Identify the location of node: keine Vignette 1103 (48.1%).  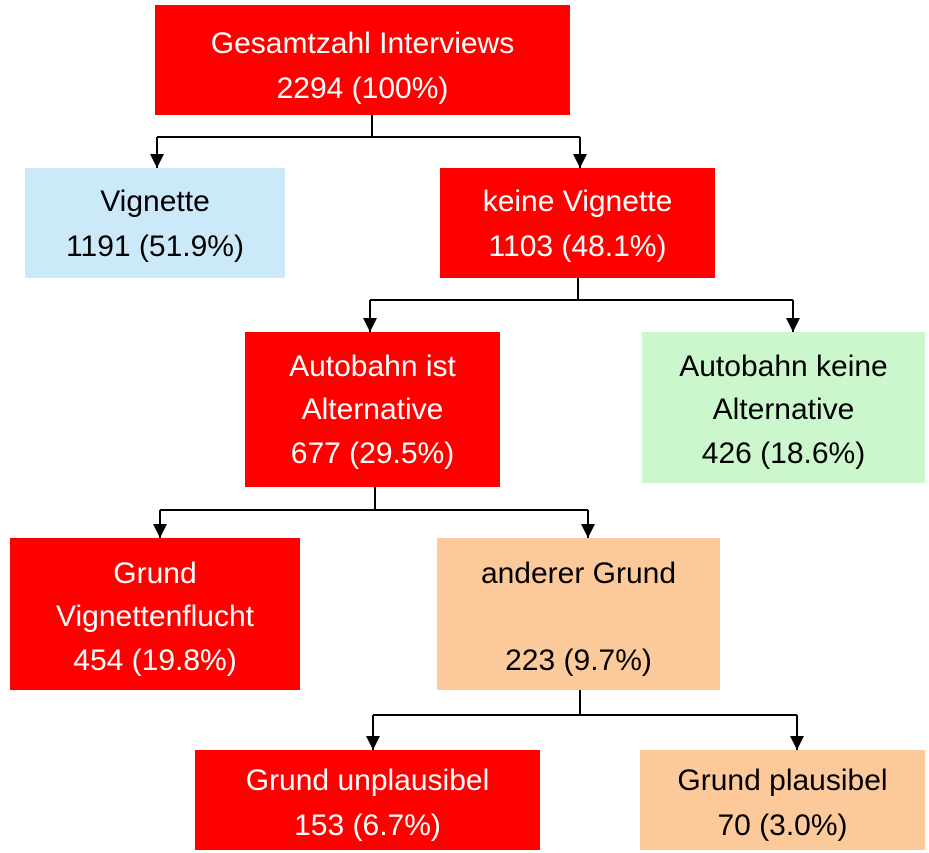
(577, 223).